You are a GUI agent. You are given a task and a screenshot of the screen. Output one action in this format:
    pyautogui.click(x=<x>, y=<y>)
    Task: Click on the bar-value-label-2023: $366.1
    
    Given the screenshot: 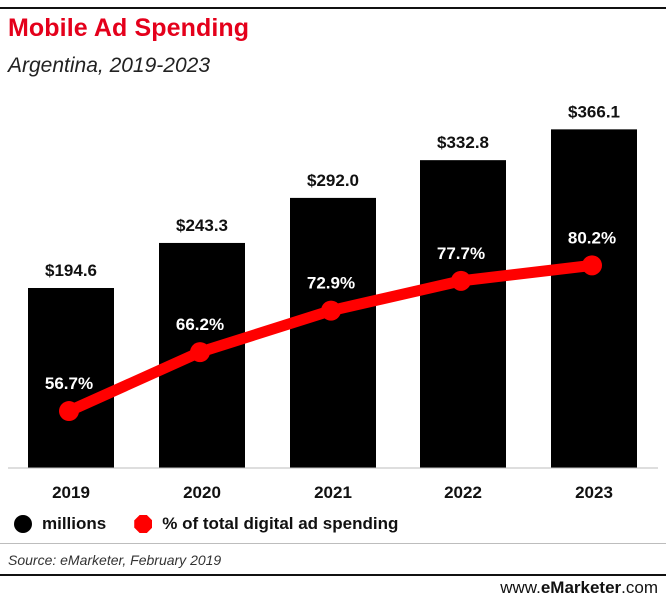 What is the action you would take?
    pyautogui.click(x=594, y=111)
    